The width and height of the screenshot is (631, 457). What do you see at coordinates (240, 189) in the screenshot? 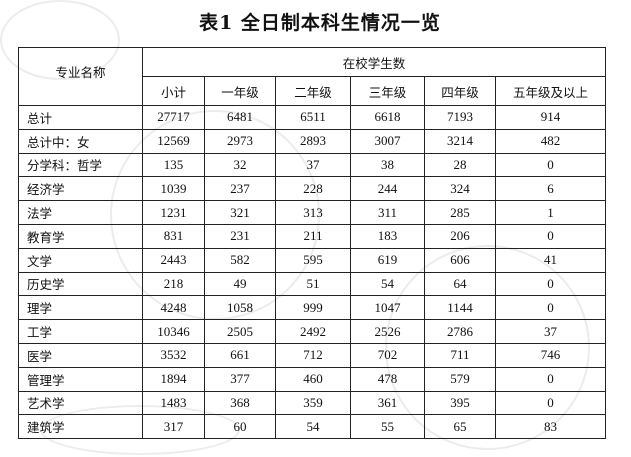
I see `cell-value: 237` at bounding box center [240, 189].